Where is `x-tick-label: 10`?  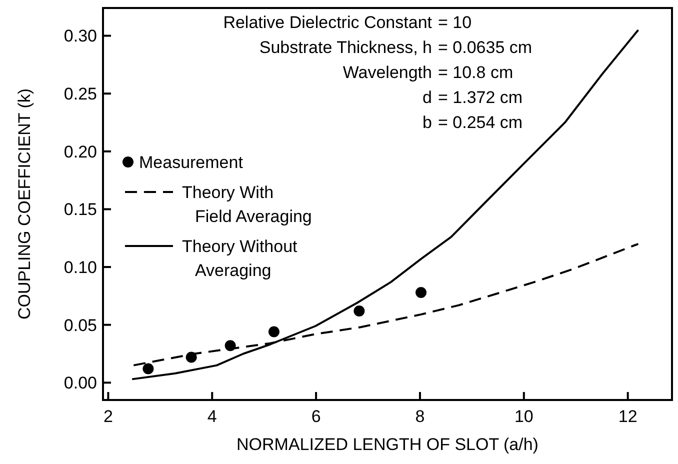
x-tick-label: 10 is located at coordinates (524, 416).